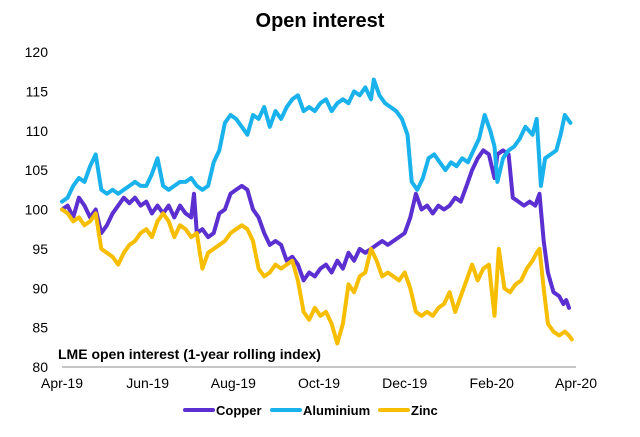 The image size is (640, 437). What do you see at coordinates (320, 21) in the screenshot?
I see `chart-title: Open interest` at bounding box center [320, 21].